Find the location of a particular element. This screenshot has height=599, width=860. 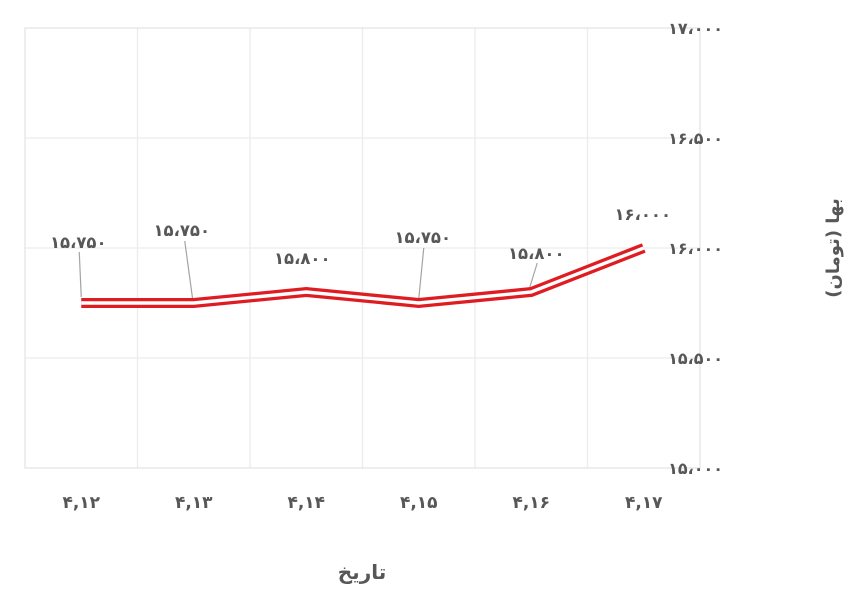

x-tick-label: ۴,۱۶ is located at coordinates (531, 503).